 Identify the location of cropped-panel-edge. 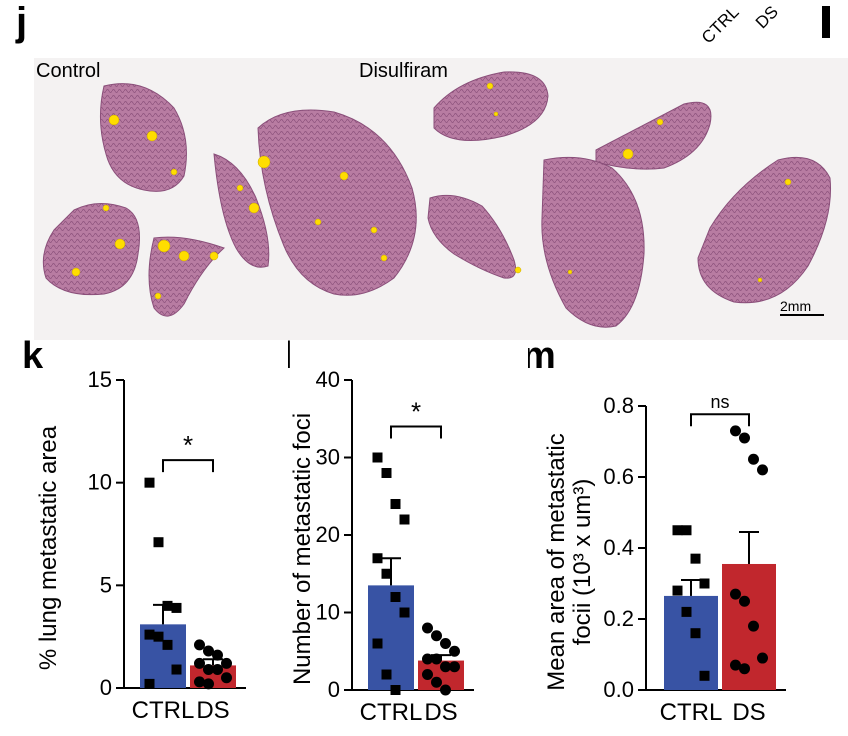
(826, 22).